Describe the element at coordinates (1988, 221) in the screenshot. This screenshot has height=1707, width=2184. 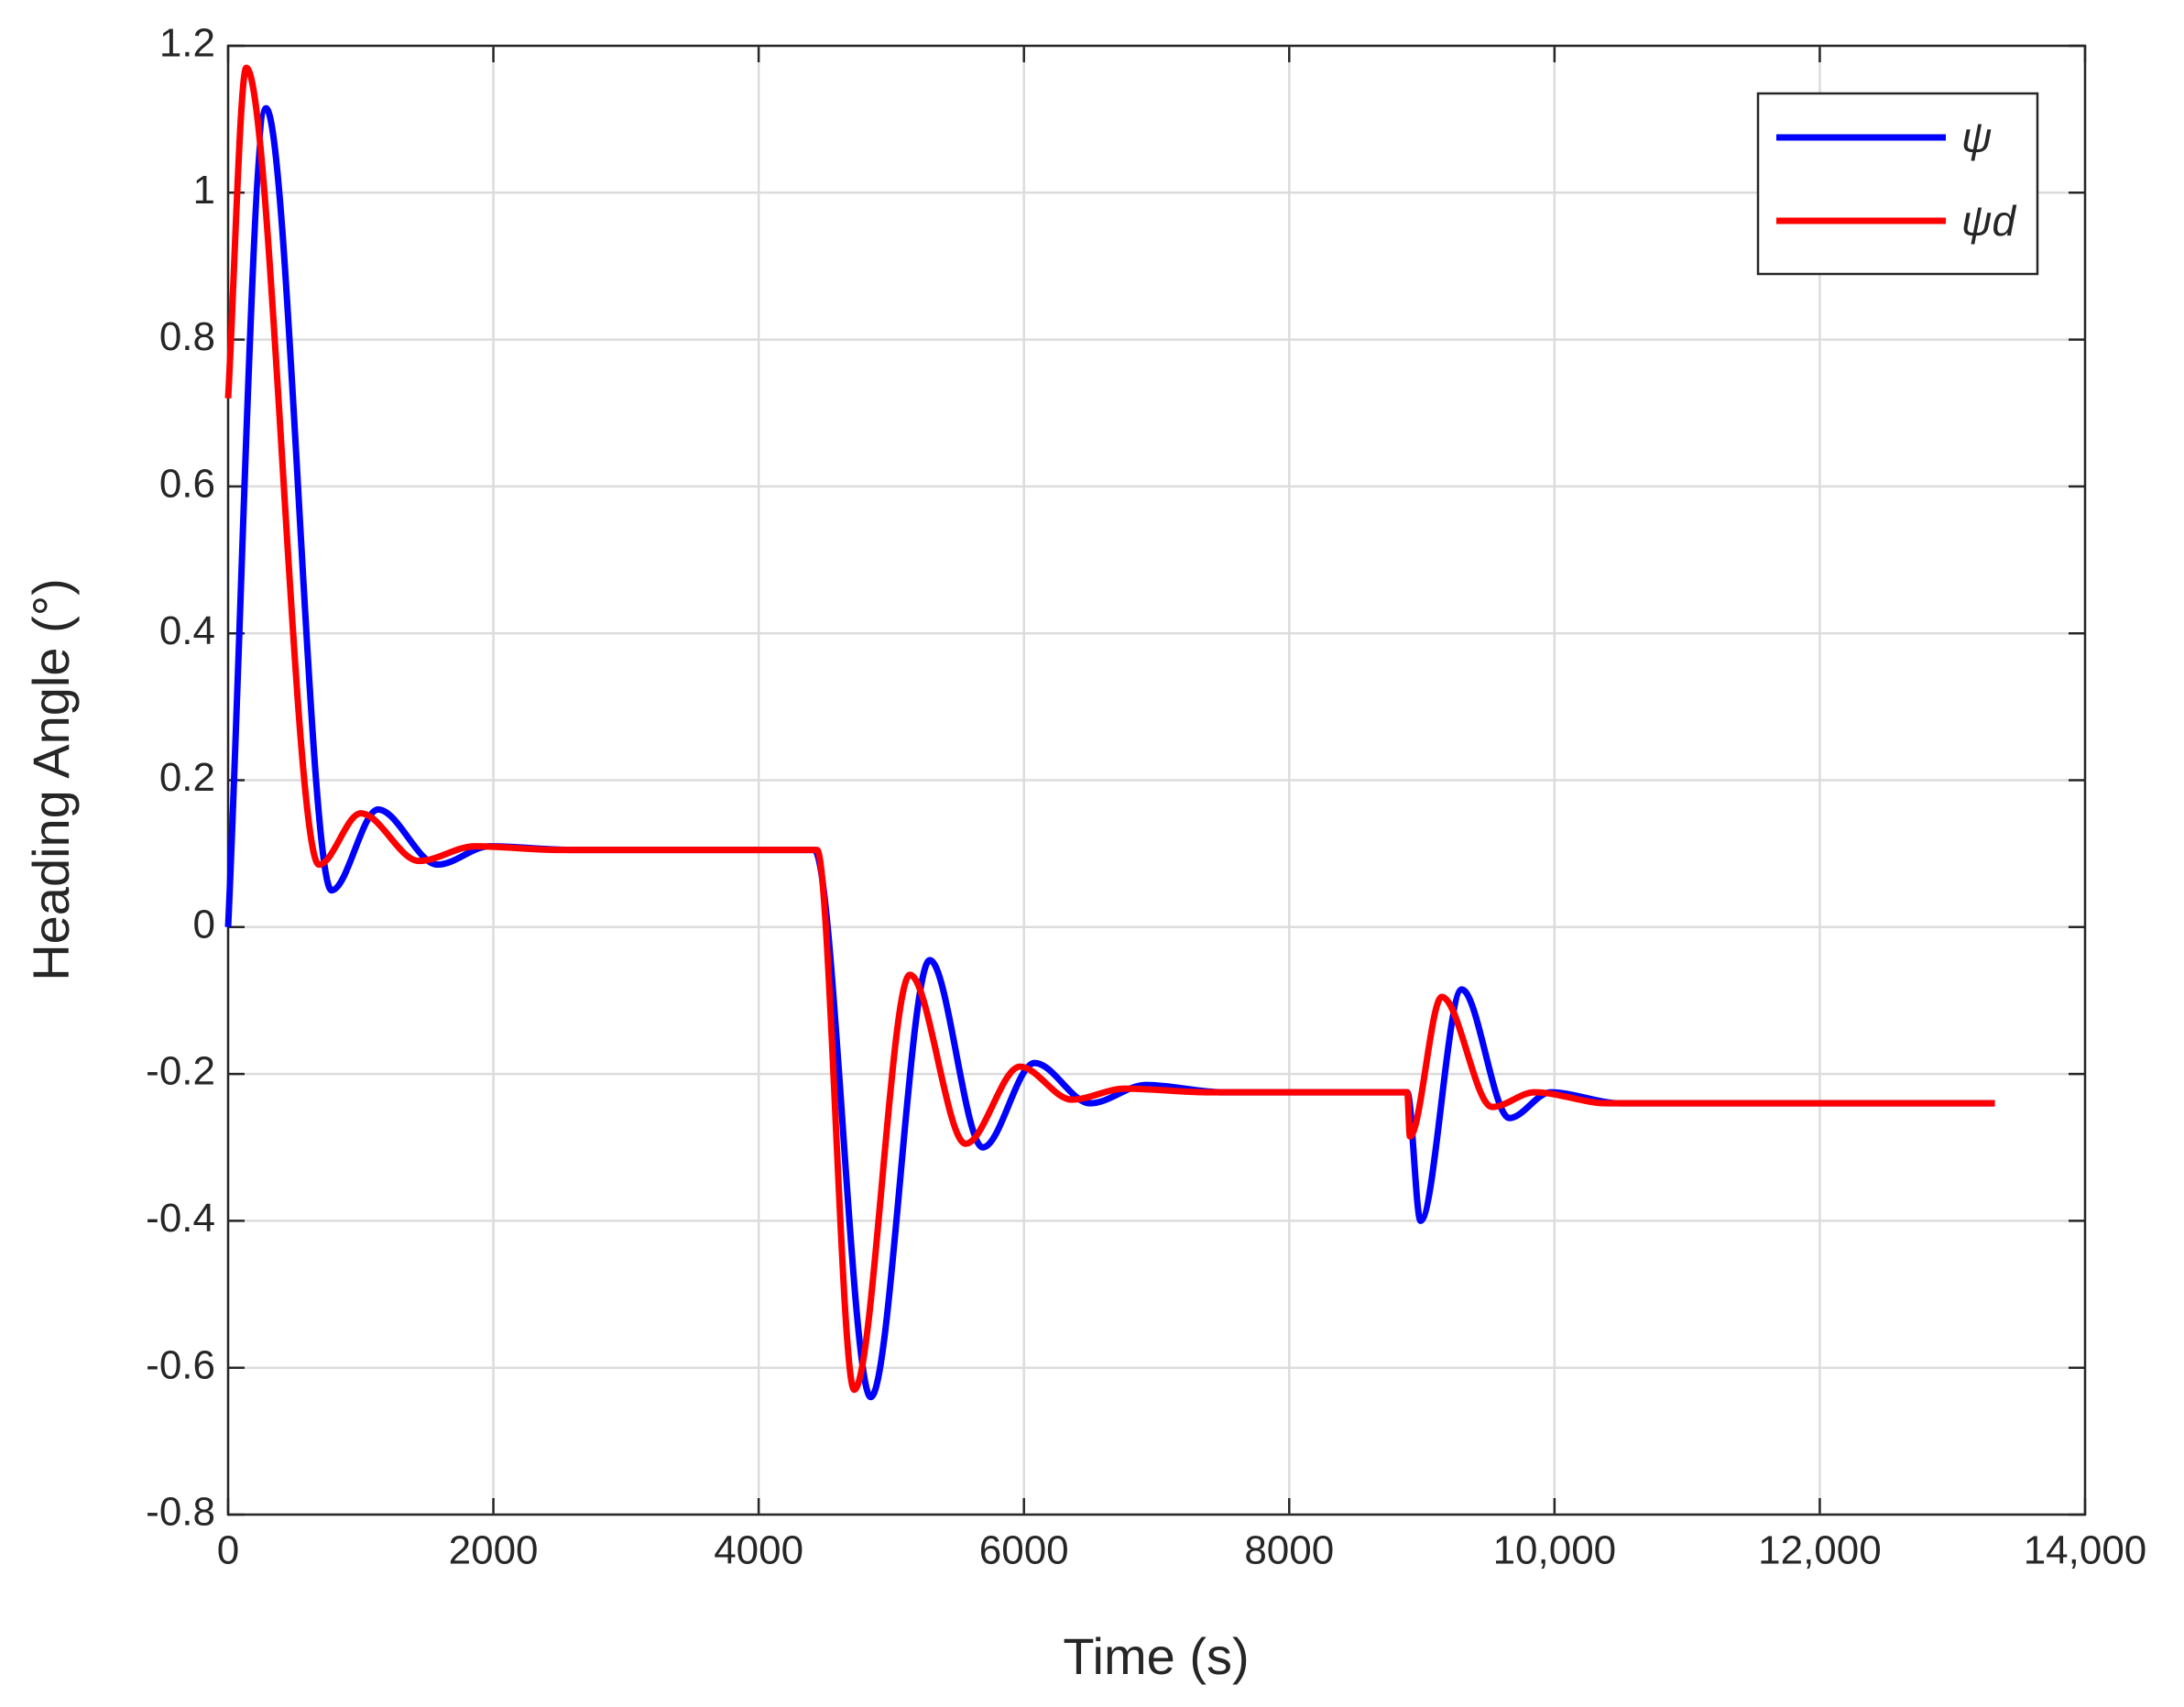
I see `legend-label: ψd` at that location.